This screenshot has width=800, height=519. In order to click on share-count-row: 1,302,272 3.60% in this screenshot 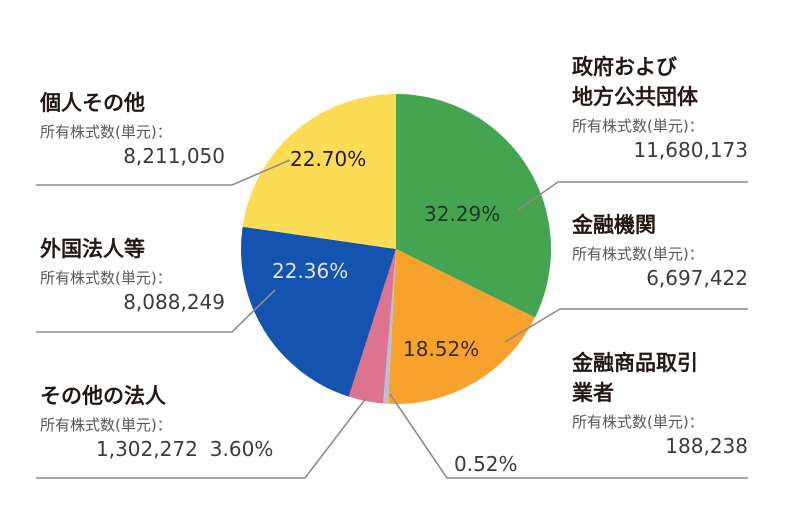, I will do `click(175, 449)`.